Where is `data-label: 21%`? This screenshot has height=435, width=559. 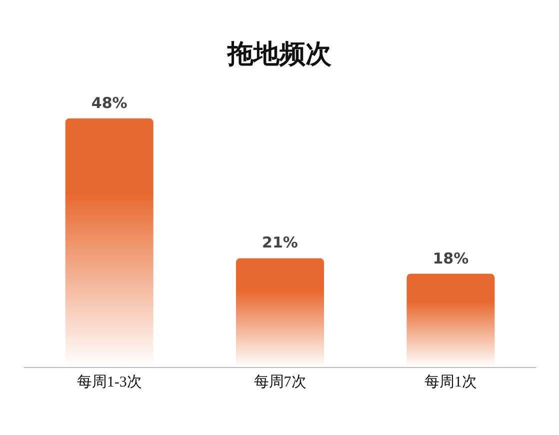
data-label: 21% is located at coordinates (280, 243).